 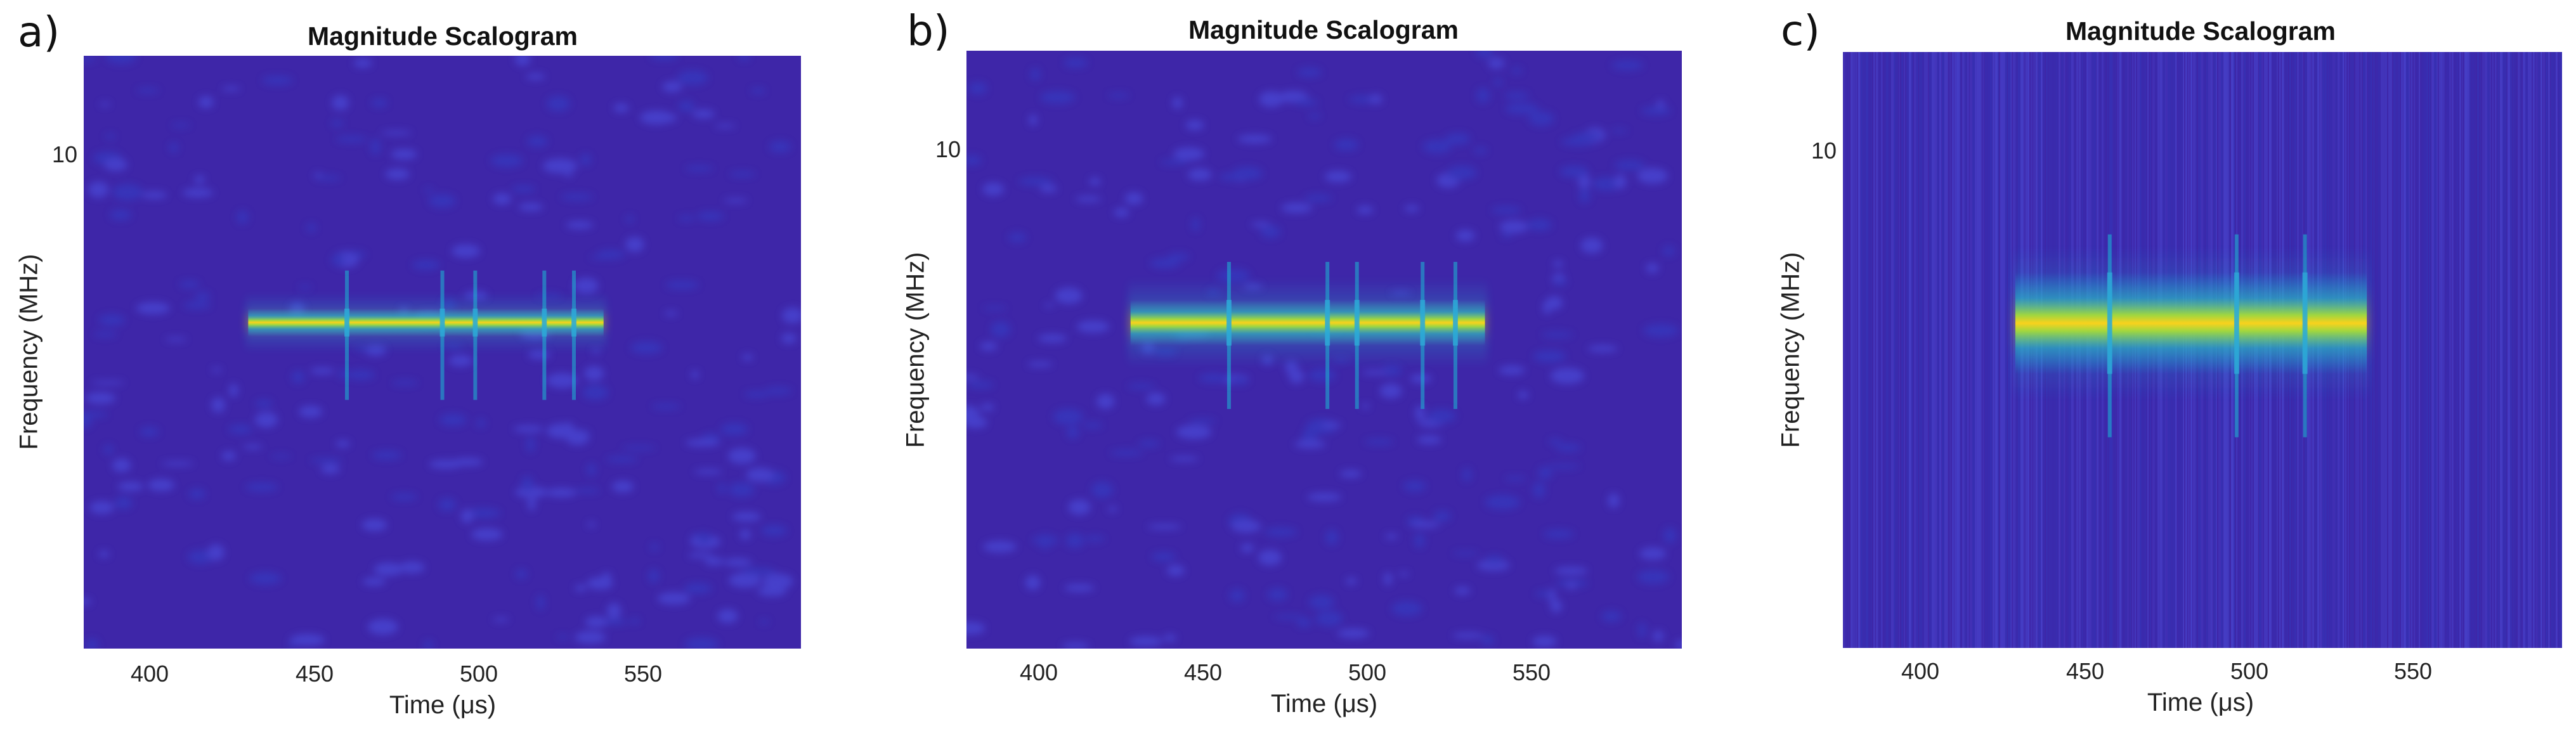 I want to click on panel-letter: a), so click(x=39, y=32).